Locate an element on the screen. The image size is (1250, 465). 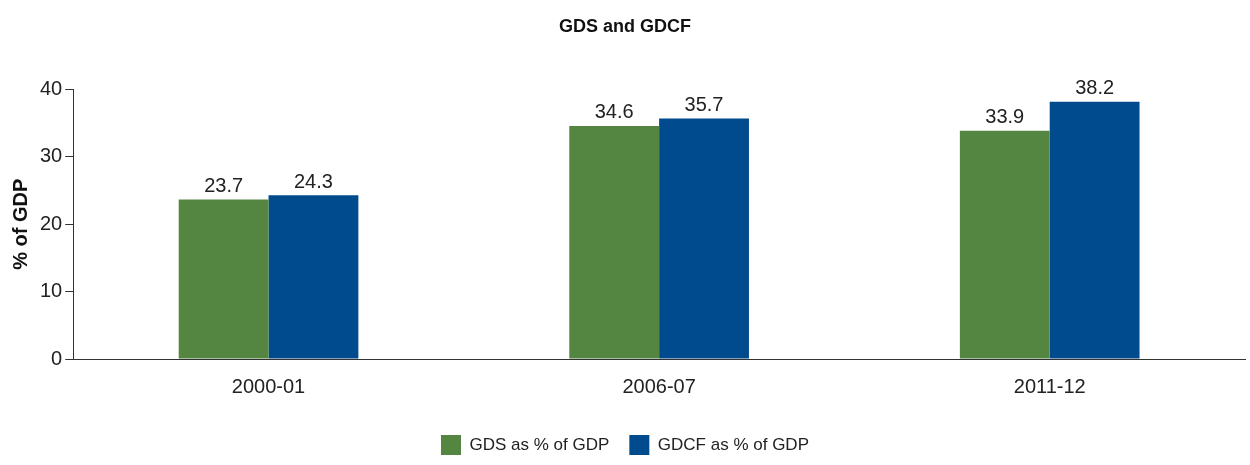
x-tick-label: 2006-07 is located at coordinates (659, 385).